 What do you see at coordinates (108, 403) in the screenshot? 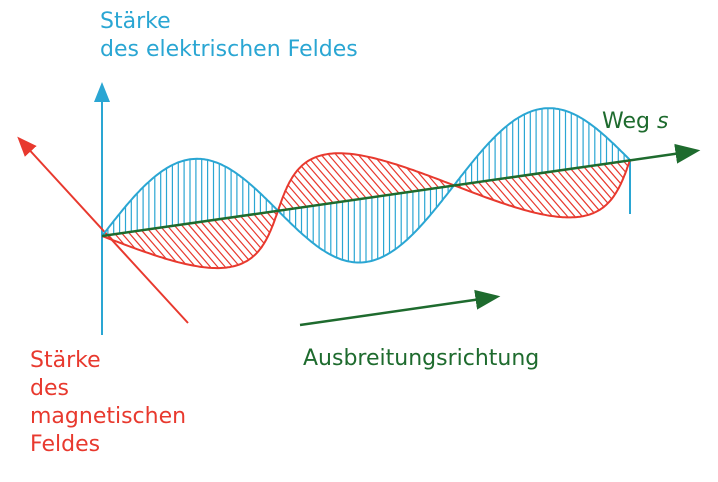
I see `magnetic-field-label: Stärke des magnetischen Feldes` at bounding box center [108, 403].